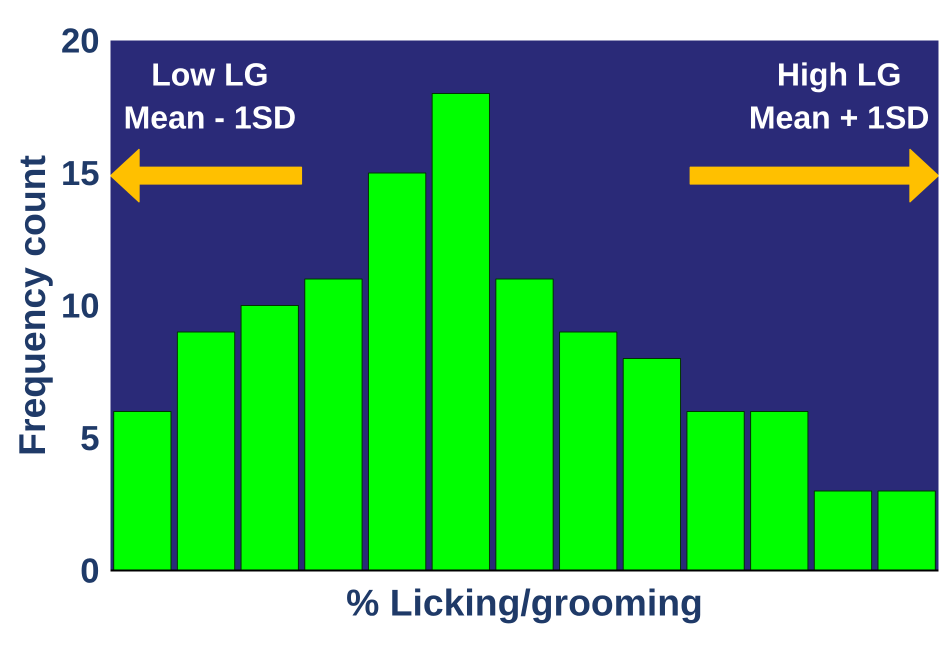  What do you see at coordinates (80, 41) in the screenshot?
I see `y-tick-label: 20` at bounding box center [80, 41].